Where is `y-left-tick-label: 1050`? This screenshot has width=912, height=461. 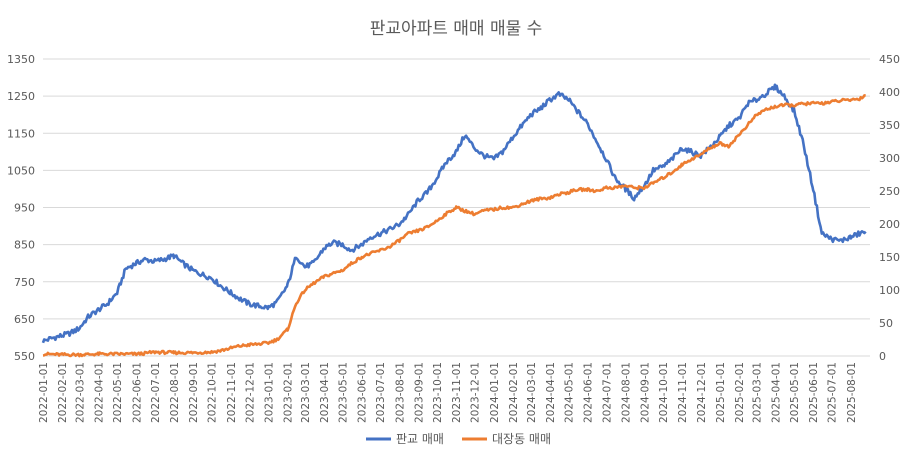
y-left-tick-label: 1050 is located at coordinates (21, 170).